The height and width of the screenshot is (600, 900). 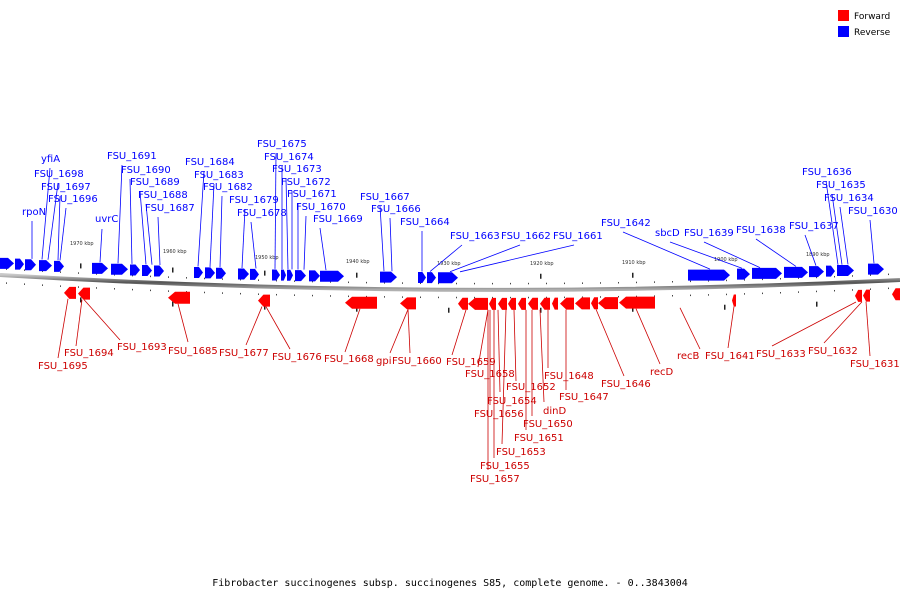 I want to click on gene-label-fsu-1697: FSU_1697, so click(x=66, y=187).